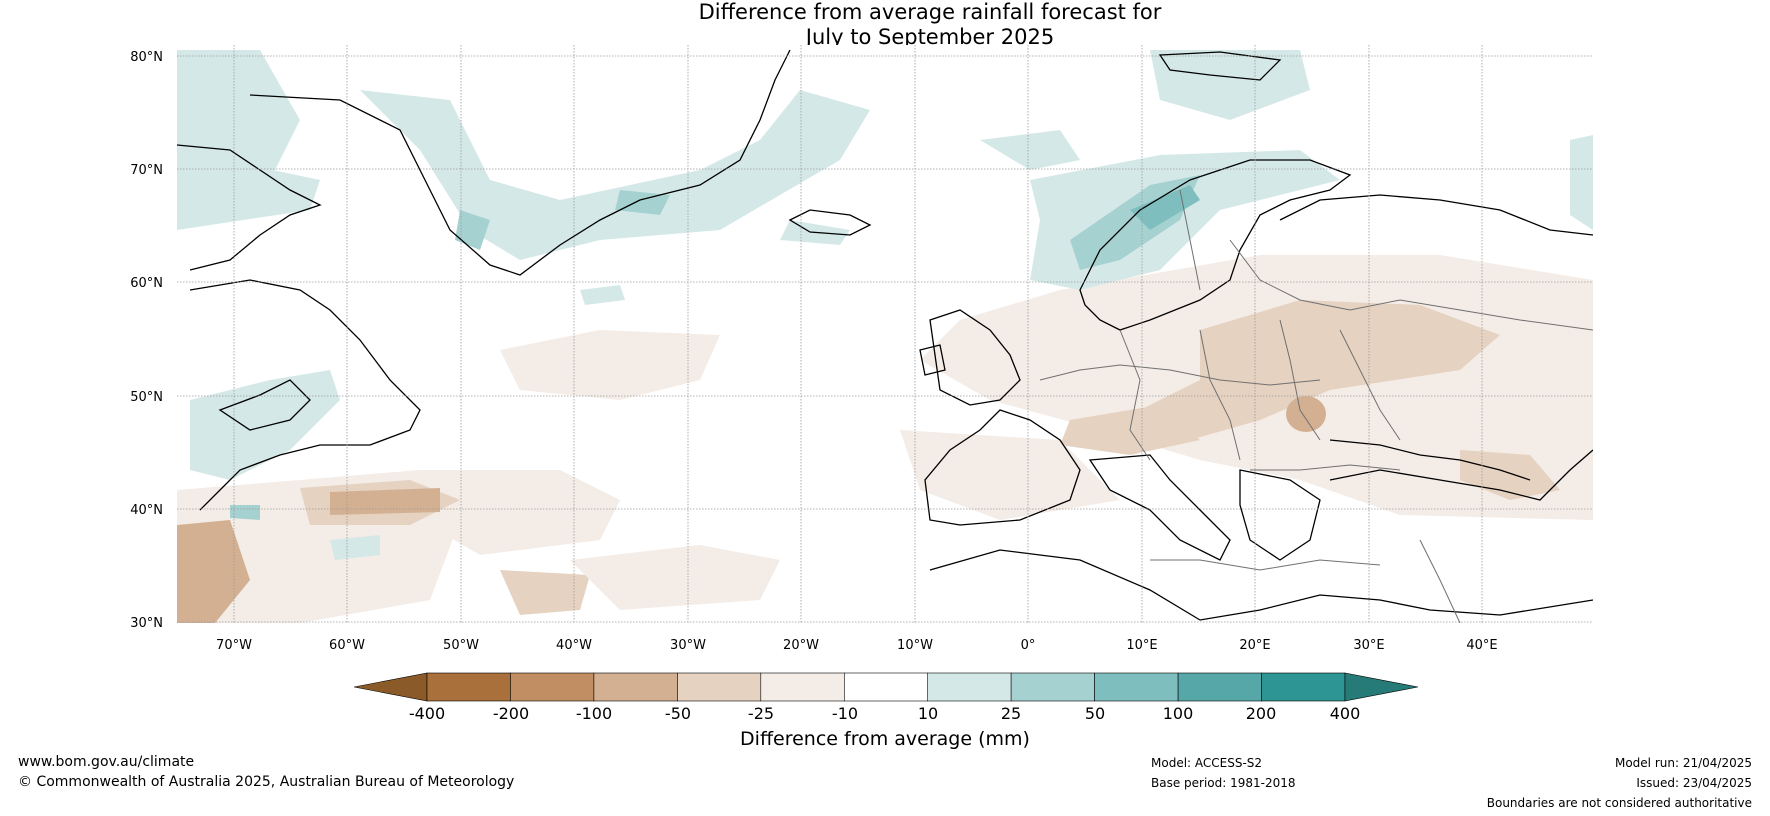 The width and height of the screenshot is (1770, 816). I want to click on cb-label-4: -25, so click(761, 713).